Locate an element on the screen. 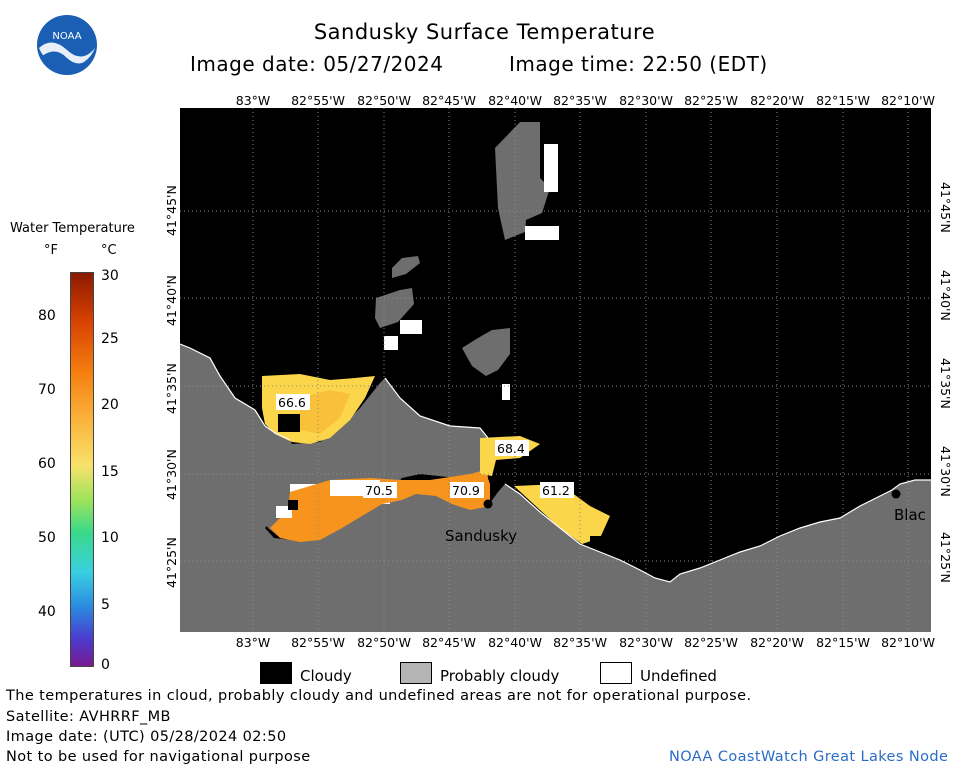 The image size is (969, 773). legend-swatch-cloudy is located at coordinates (276, 673).